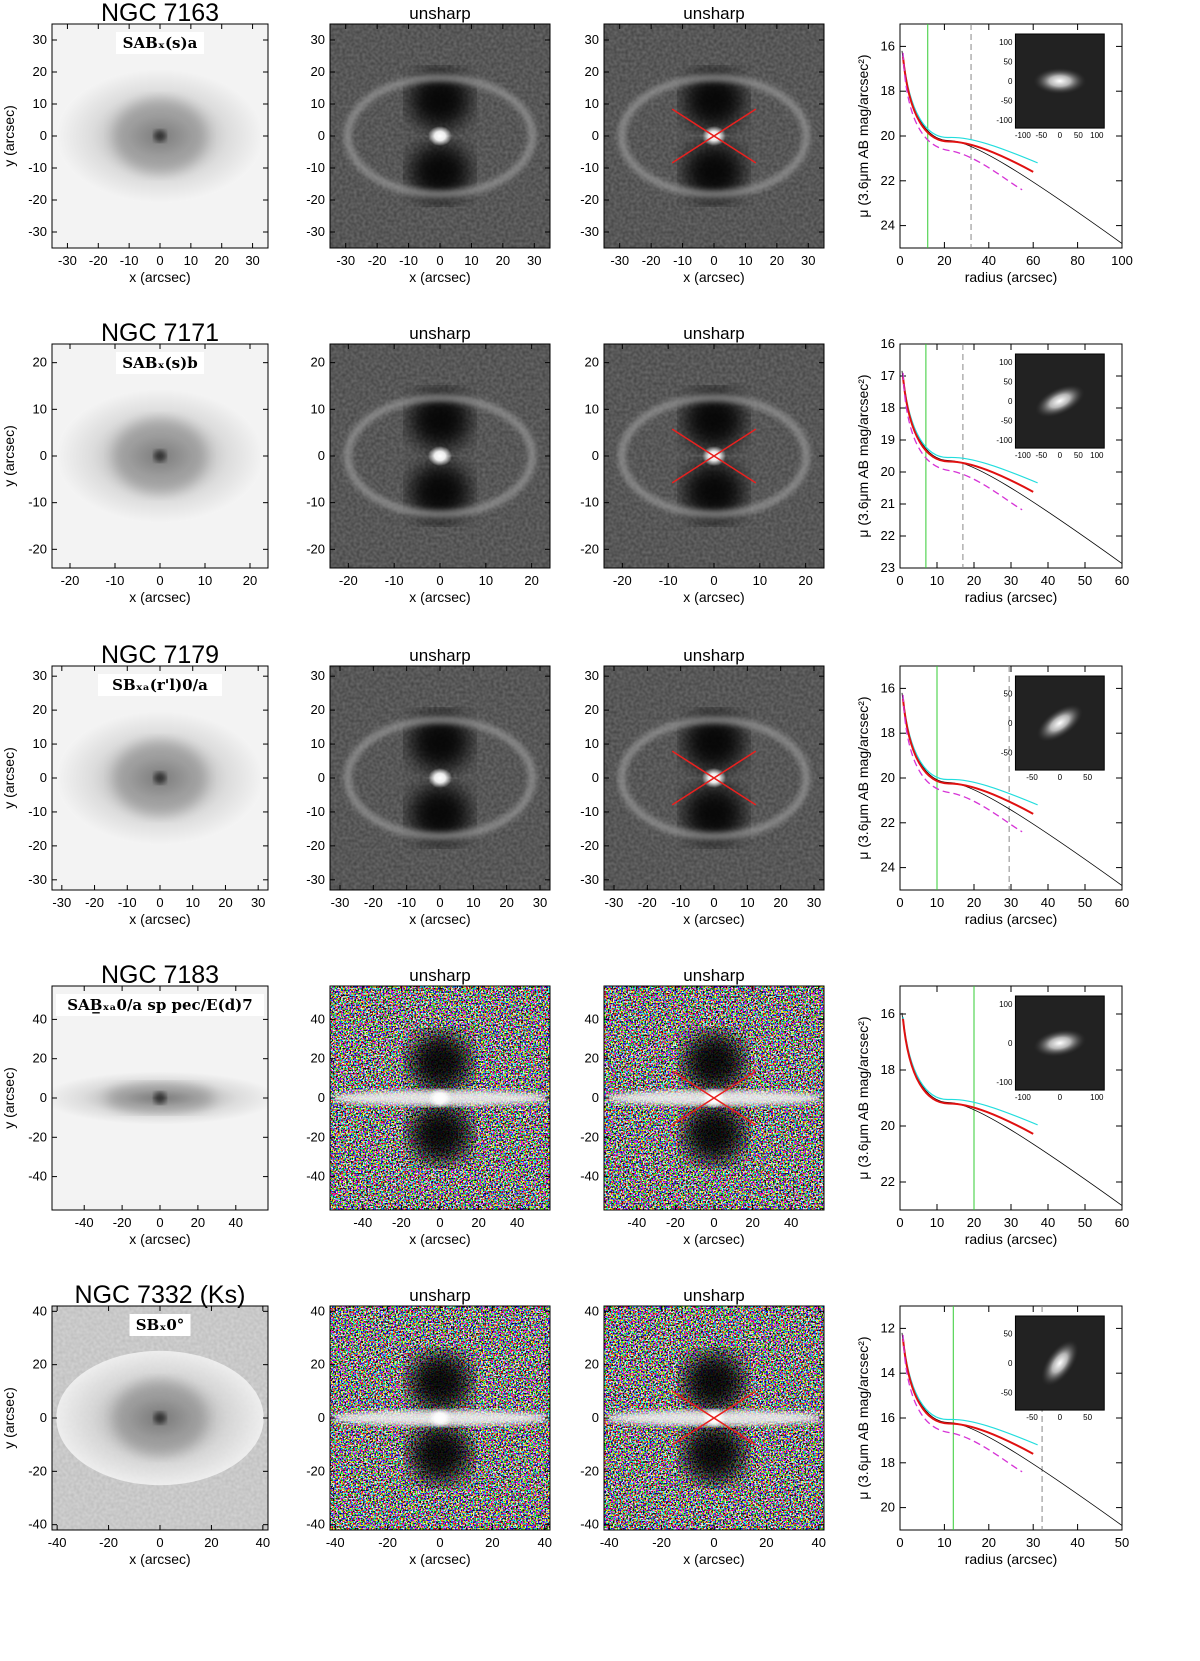 Image resolution: width=1200 pixels, height=1661 pixels. I want to click on y-tick-label: 12, so click(888, 1327).